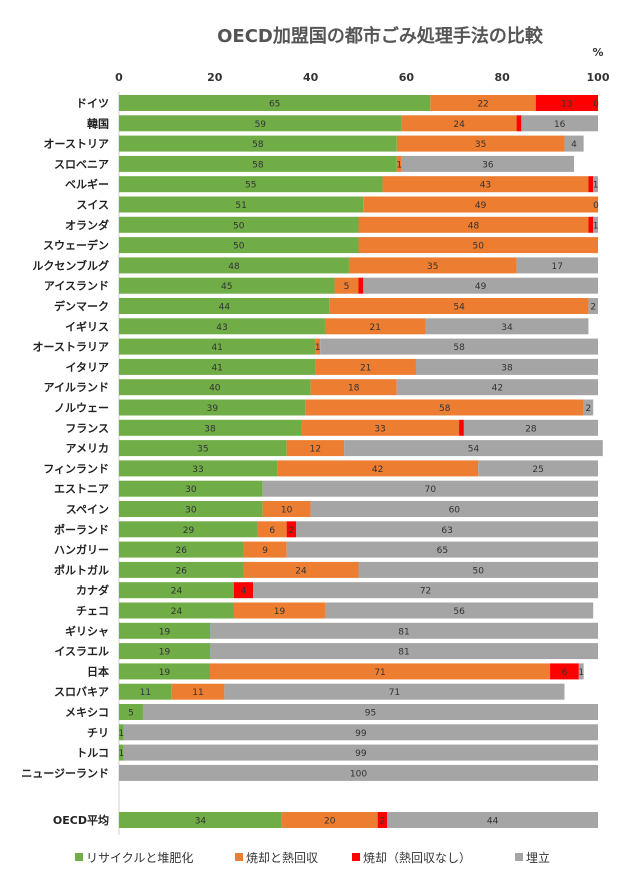 This screenshot has height=881, width=620. I want to click on data-label: 38, so click(507, 368).